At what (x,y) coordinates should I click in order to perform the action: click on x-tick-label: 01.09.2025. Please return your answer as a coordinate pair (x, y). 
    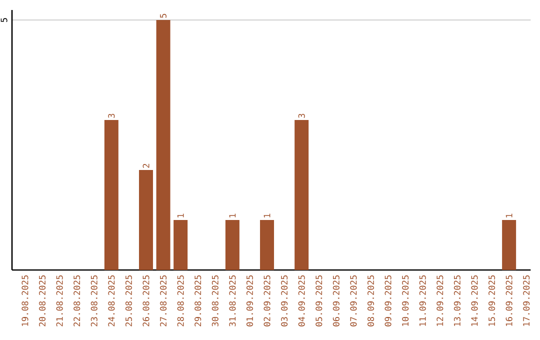
    Looking at the image, I should click on (250, 300).